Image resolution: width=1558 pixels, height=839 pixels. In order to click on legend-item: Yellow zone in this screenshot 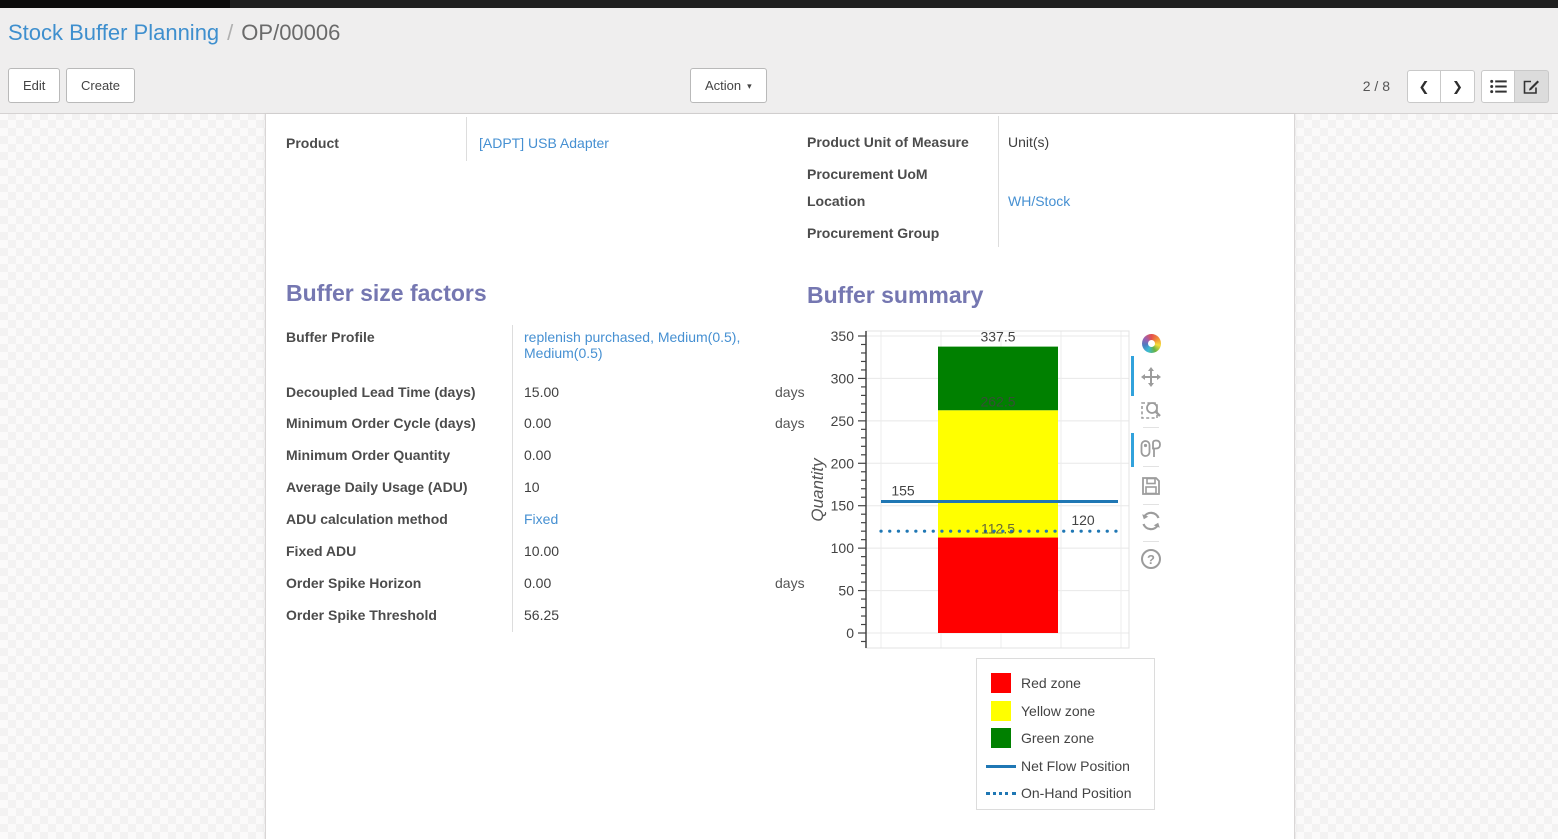, I will do `click(1043, 711)`.